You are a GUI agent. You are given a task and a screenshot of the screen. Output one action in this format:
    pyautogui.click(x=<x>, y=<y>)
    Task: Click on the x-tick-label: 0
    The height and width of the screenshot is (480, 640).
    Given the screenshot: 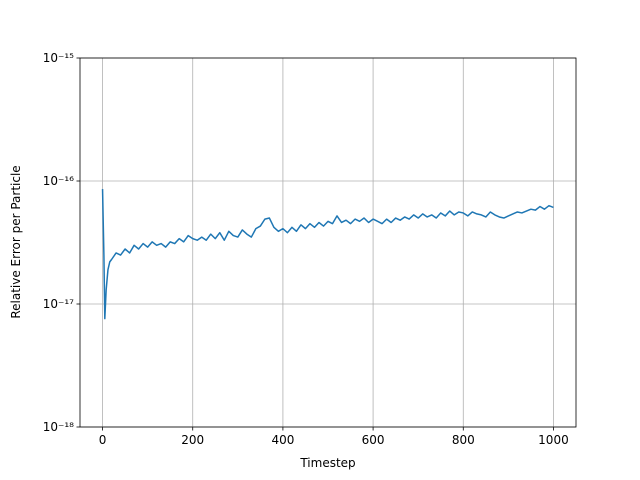 What is the action you would take?
    pyautogui.click(x=103, y=440)
    